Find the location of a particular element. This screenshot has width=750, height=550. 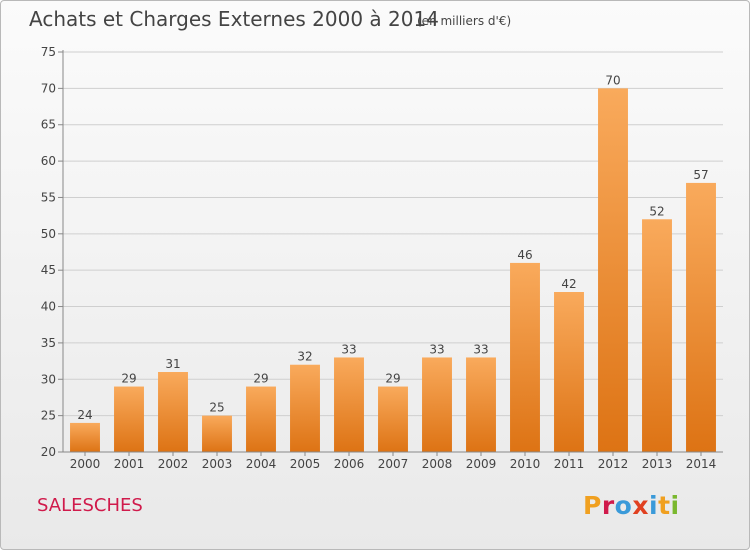

chart-subtitle: (en milliers d'€) is located at coordinates (464, 21).